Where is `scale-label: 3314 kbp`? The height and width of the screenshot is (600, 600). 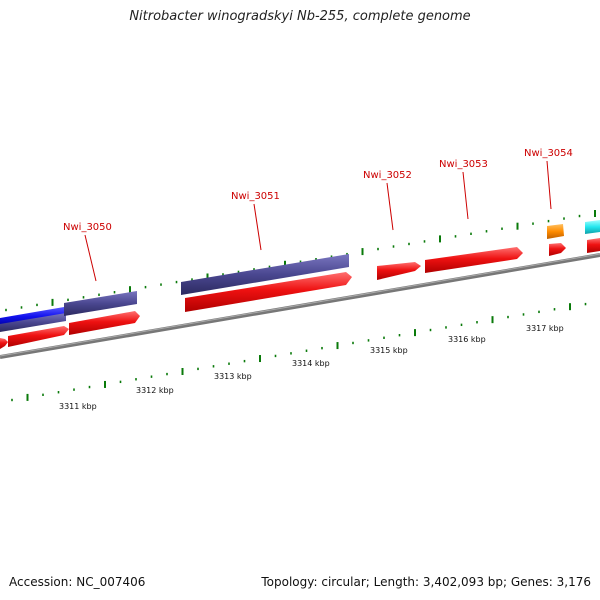 scale-label: 3314 kbp is located at coordinates (311, 363).